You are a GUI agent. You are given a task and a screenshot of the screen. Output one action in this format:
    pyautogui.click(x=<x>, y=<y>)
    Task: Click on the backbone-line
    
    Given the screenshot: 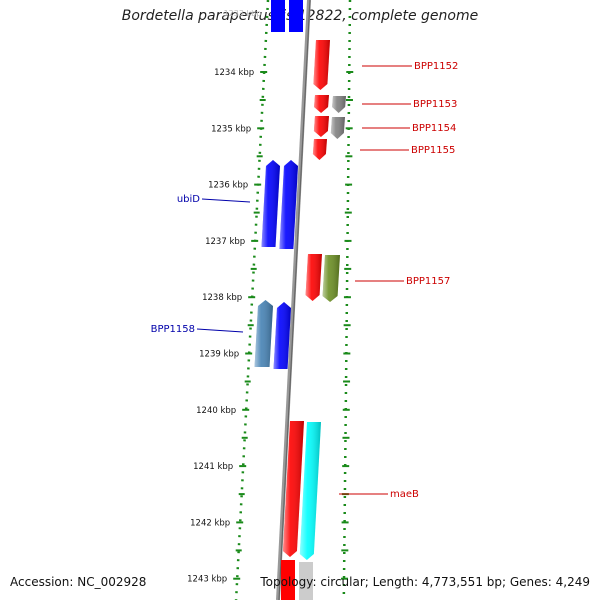 What is the action you would take?
    pyautogui.click(x=293, y=300)
    